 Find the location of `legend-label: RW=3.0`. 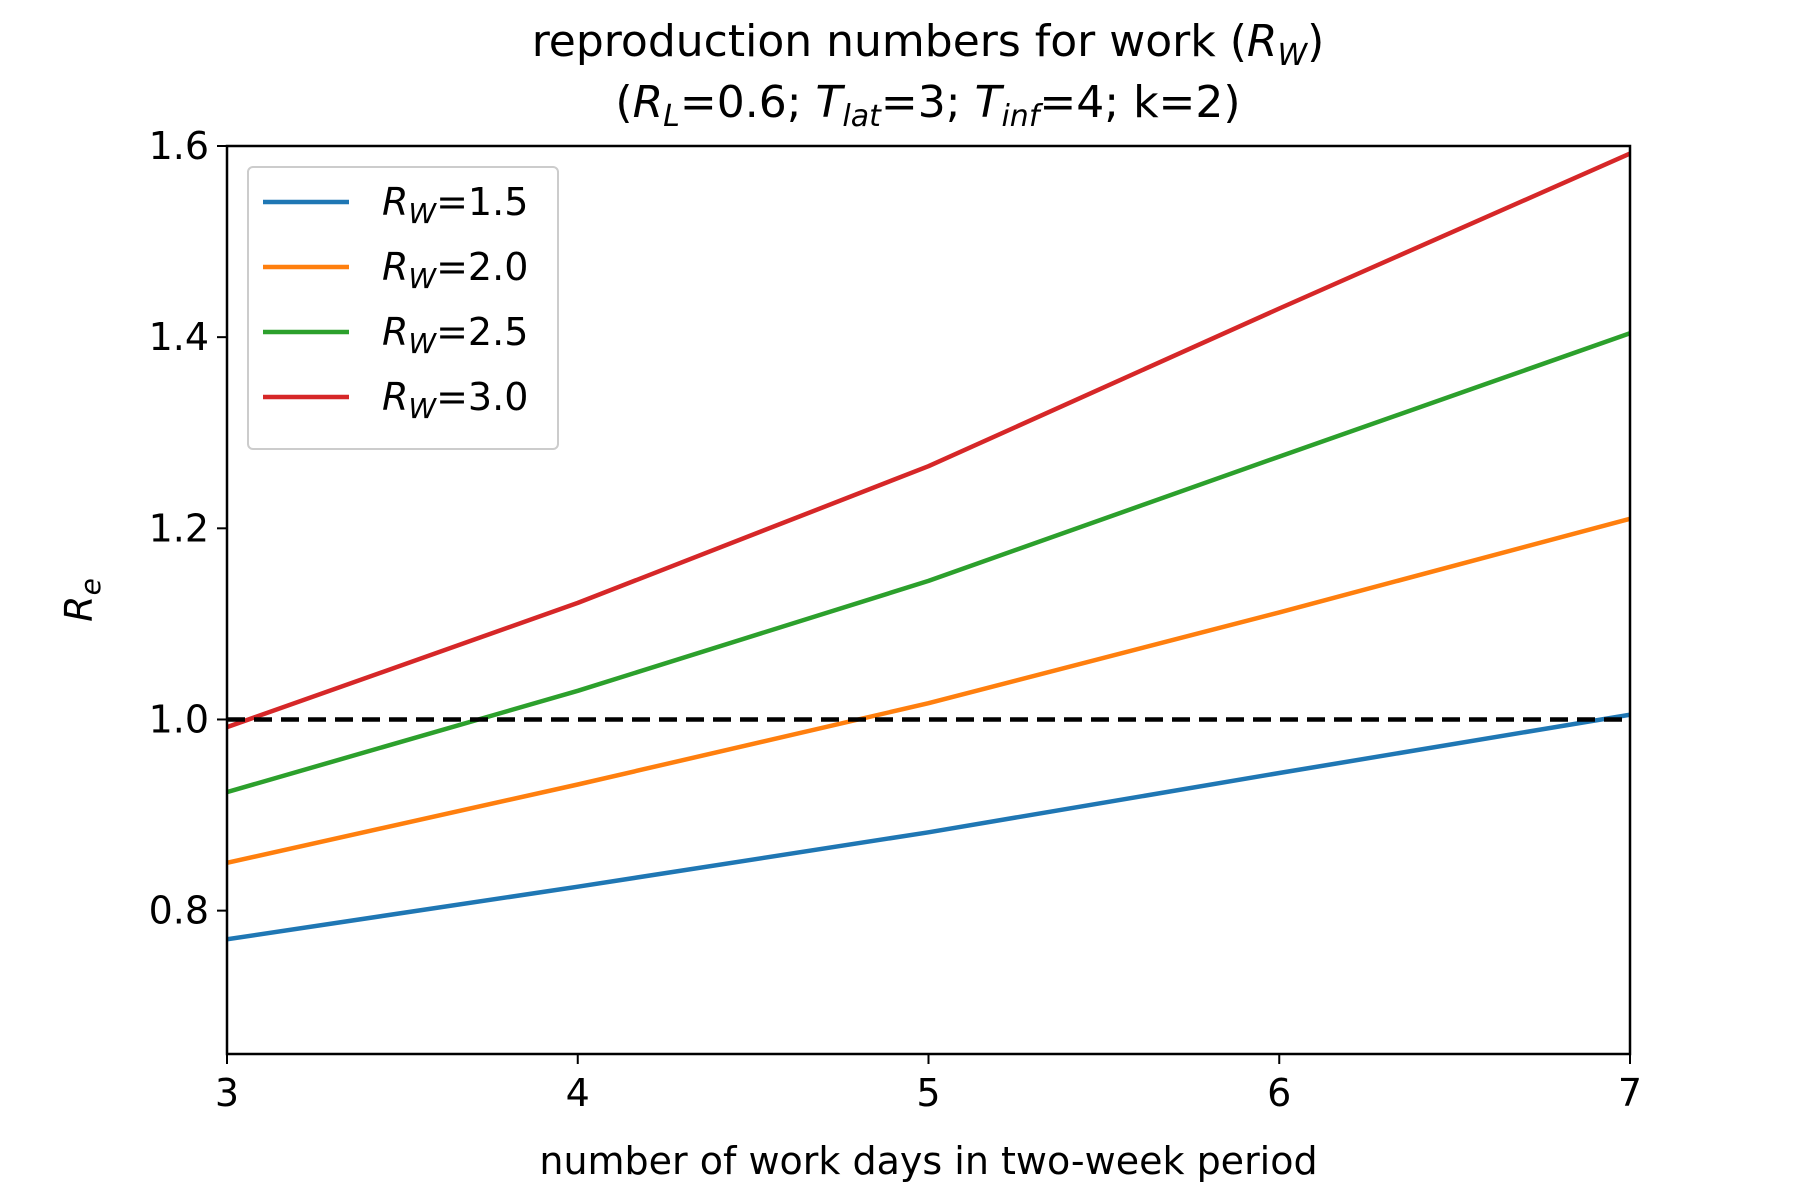

legend-label: RW=3.0 is located at coordinates (455, 400).